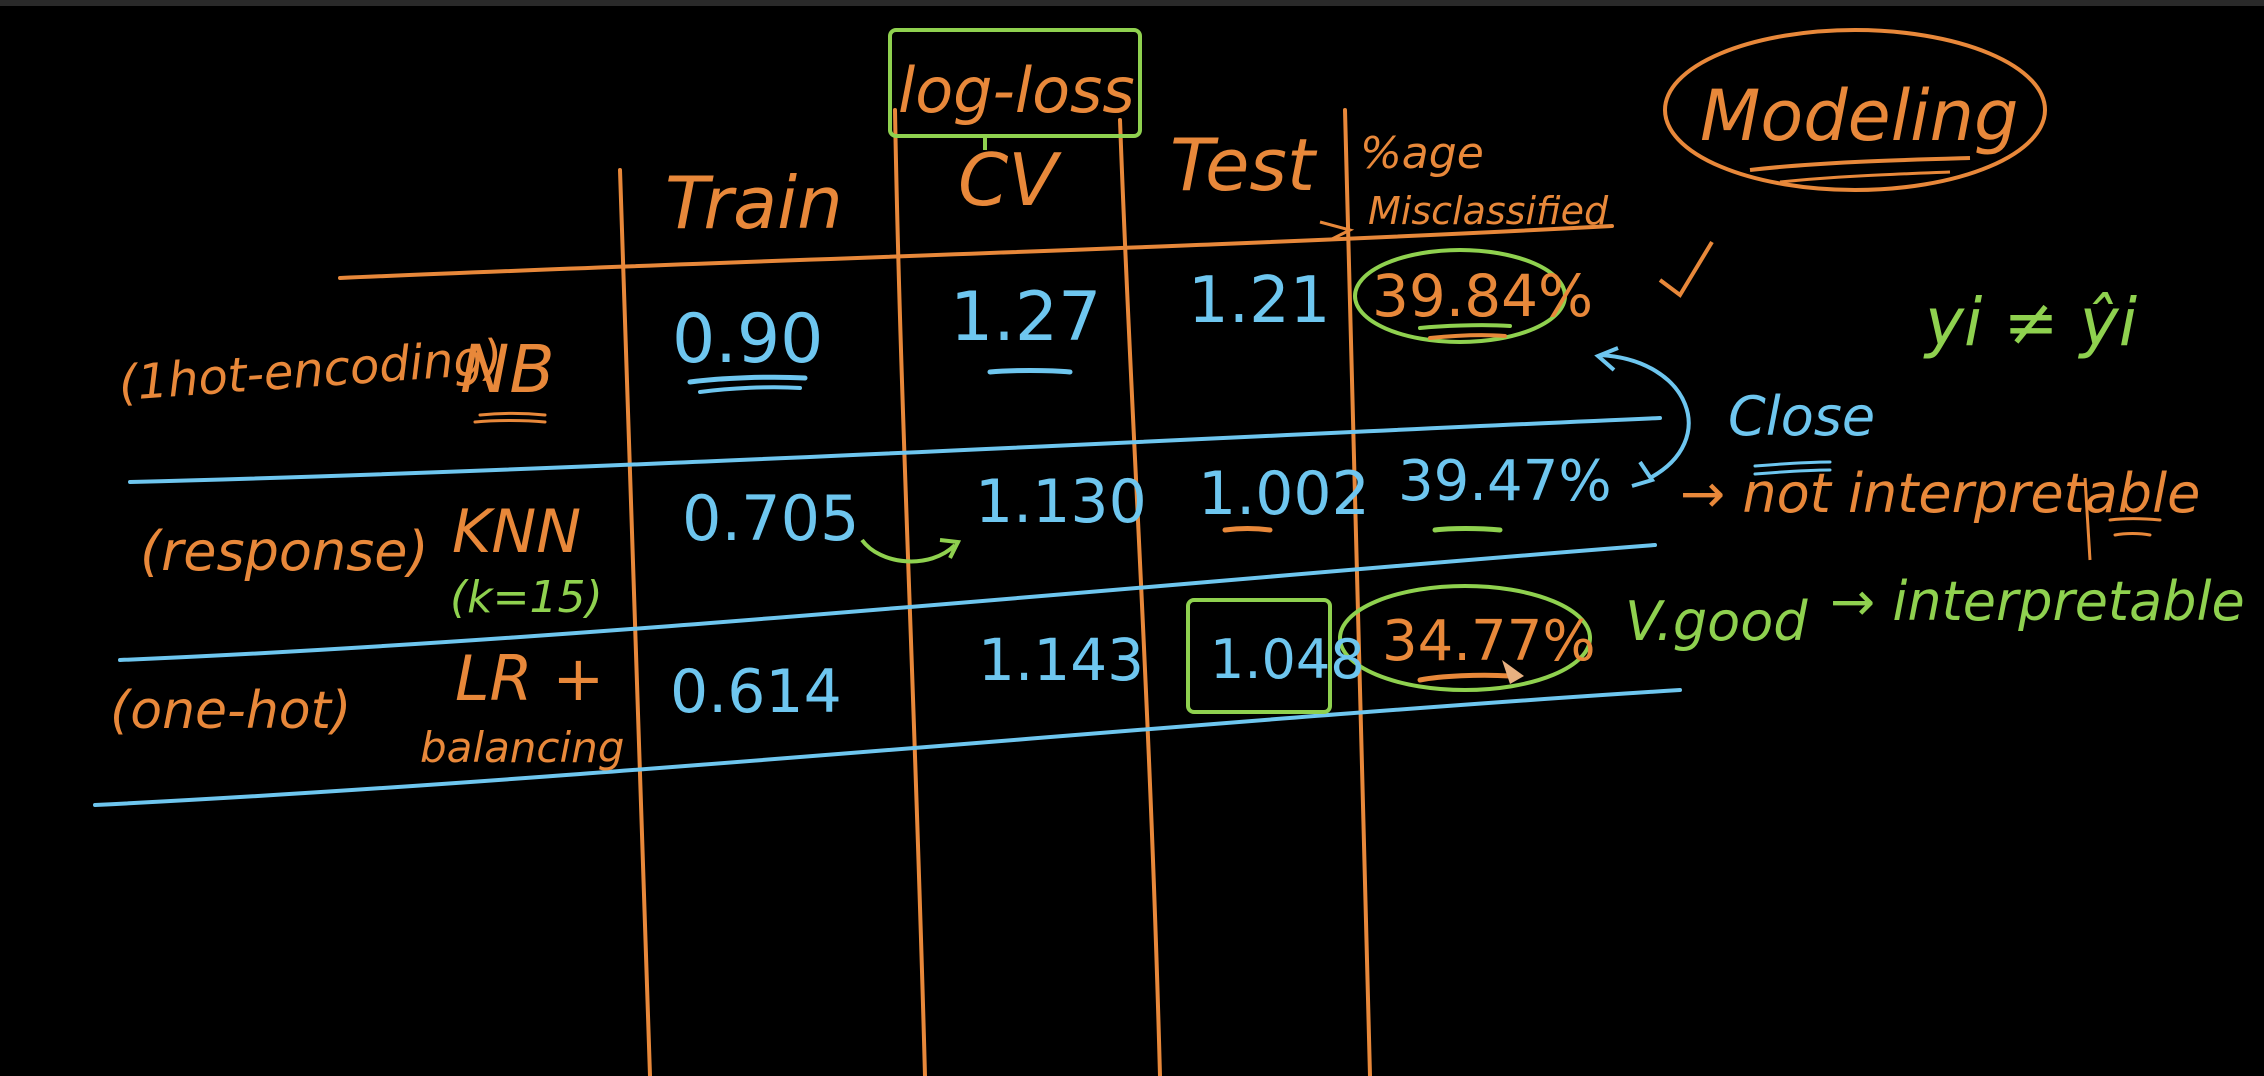 This screenshot has width=2264, height=1076. Describe the element at coordinates (1513, 672) in the screenshot. I see `pen-cursor-icon` at that location.